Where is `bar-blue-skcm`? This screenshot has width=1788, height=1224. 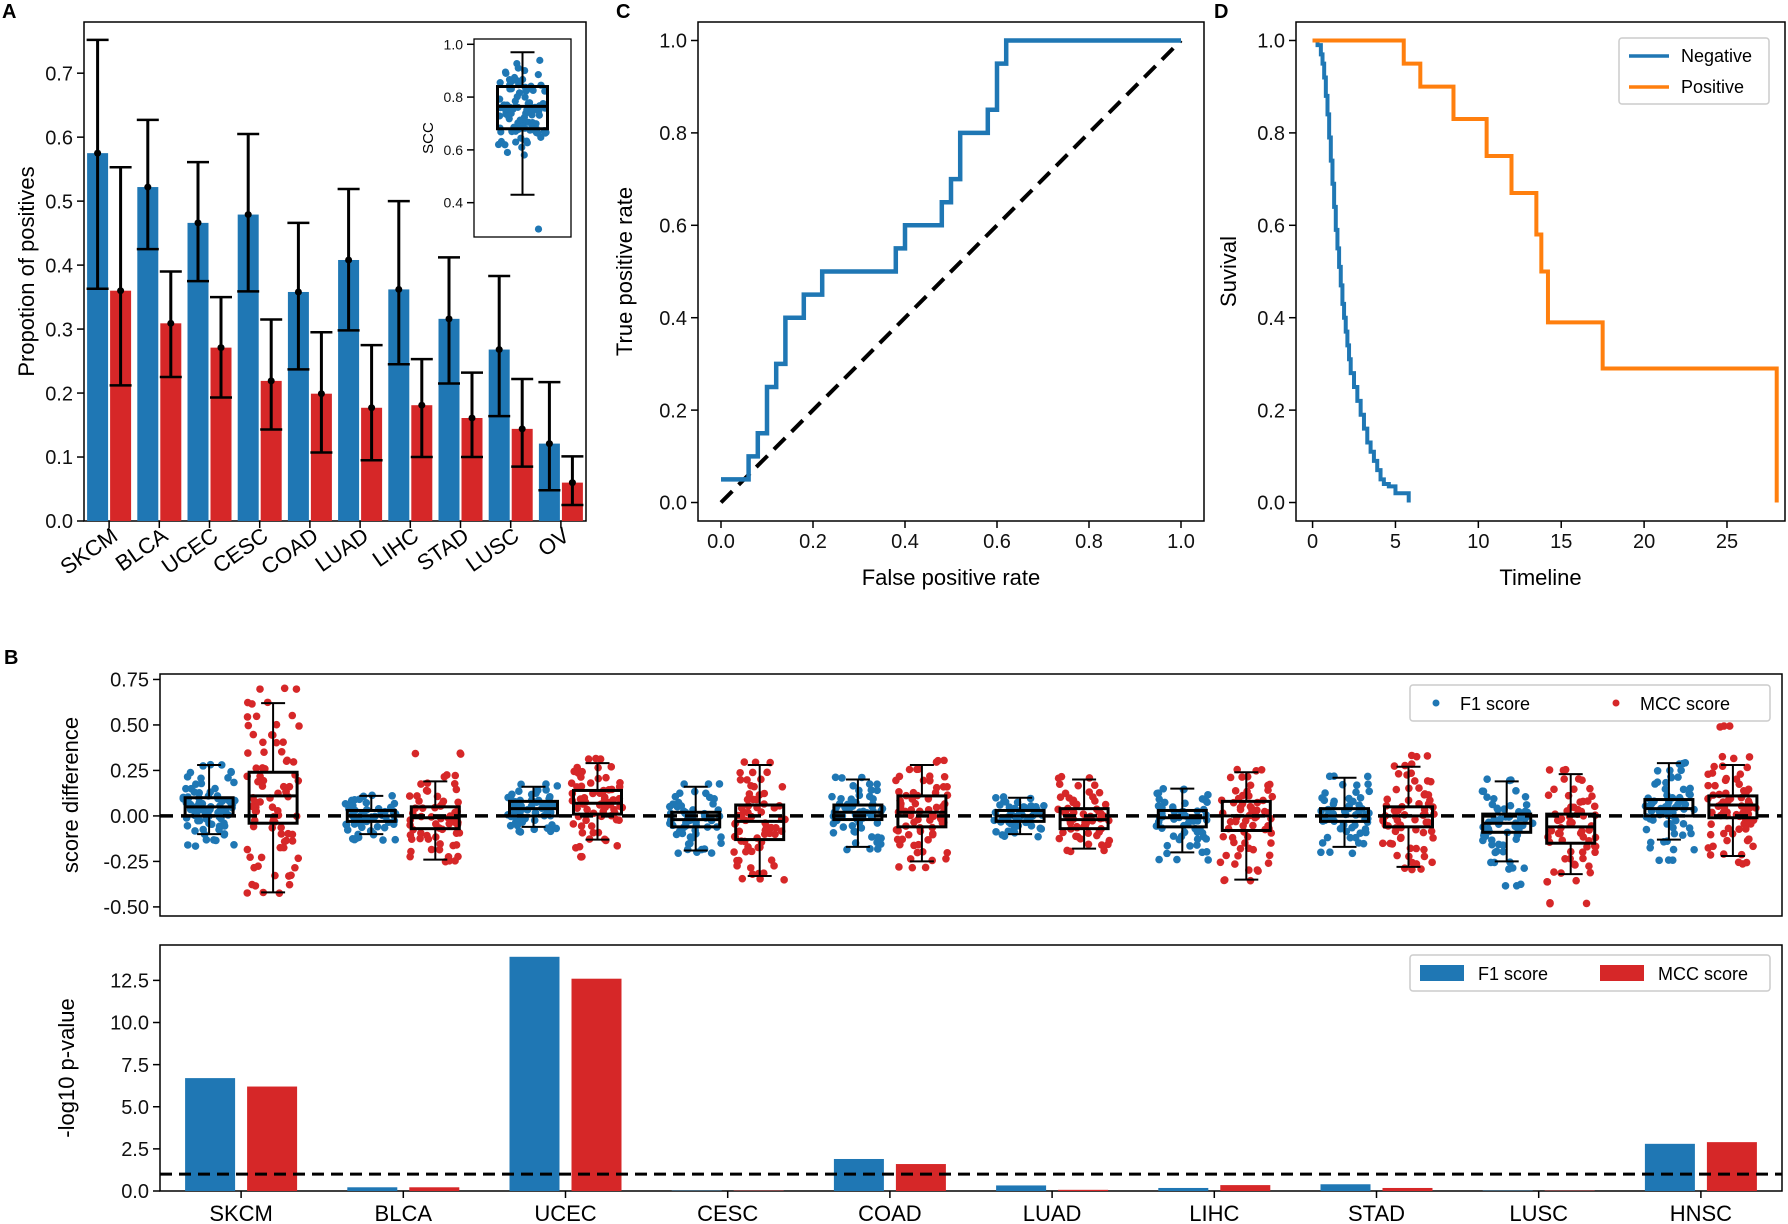 bar-blue-skcm is located at coordinates (98, 337).